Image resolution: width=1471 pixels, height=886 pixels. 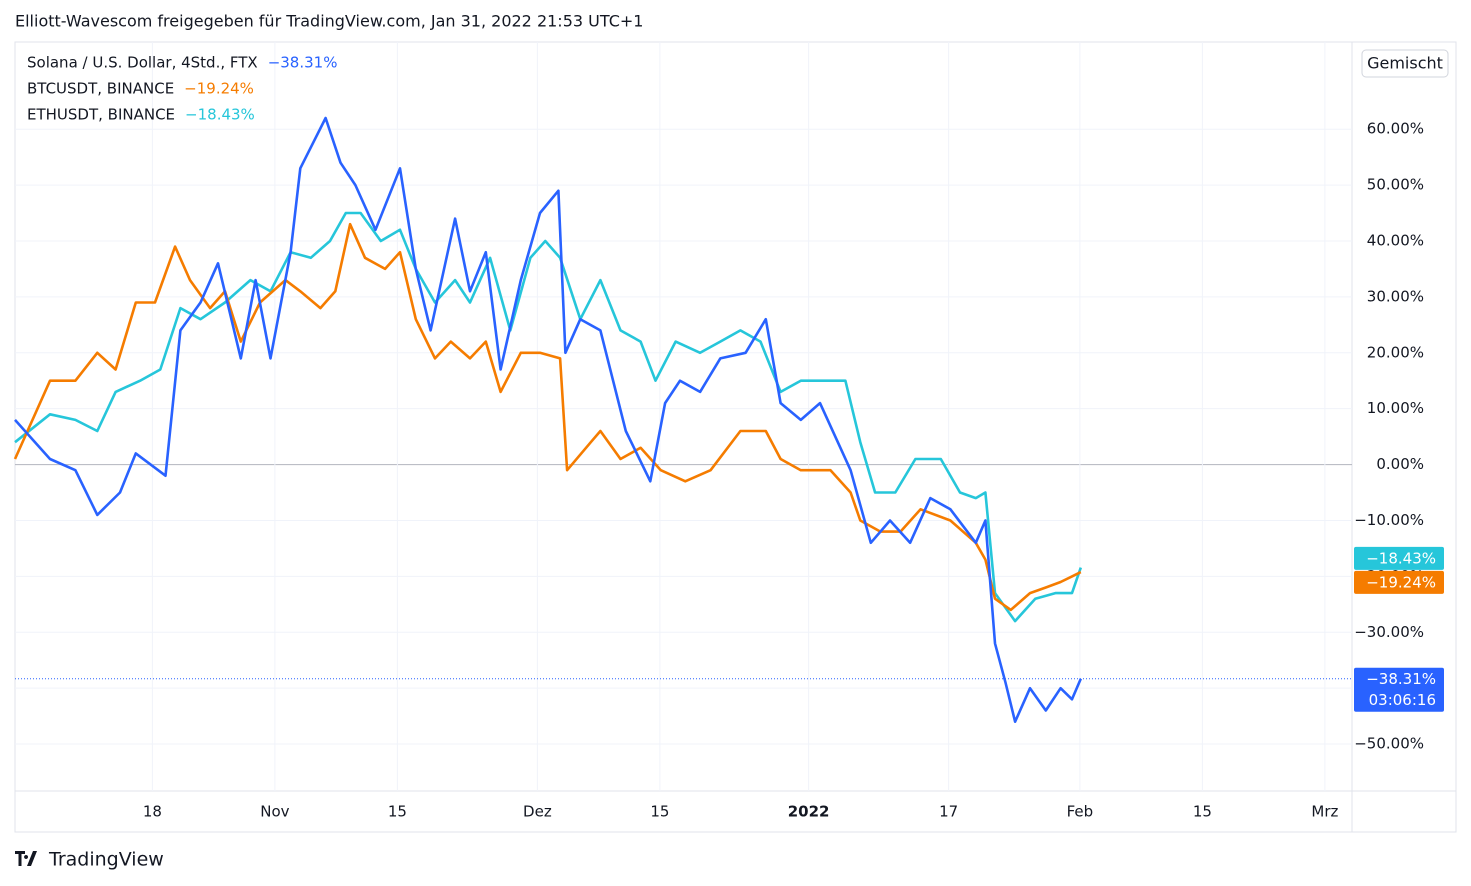 What do you see at coordinates (152, 812) in the screenshot?
I see `x-tick-label: 18` at bounding box center [152, 812].